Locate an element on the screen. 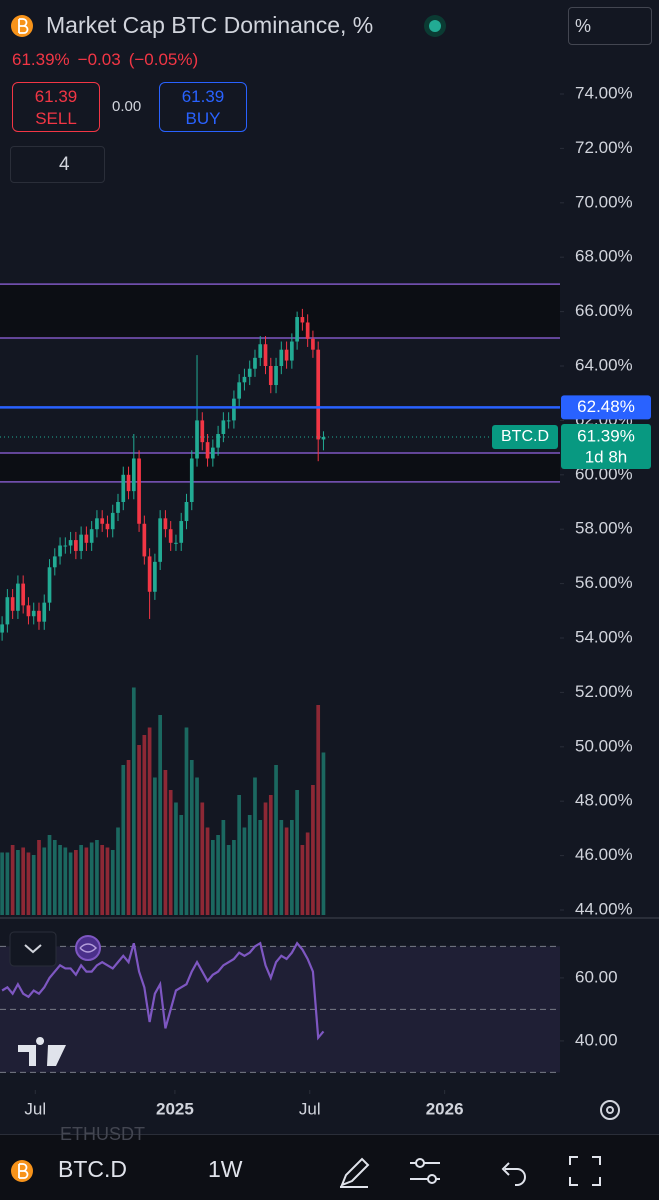  visibility-icon is located at coordinates (88, 948).